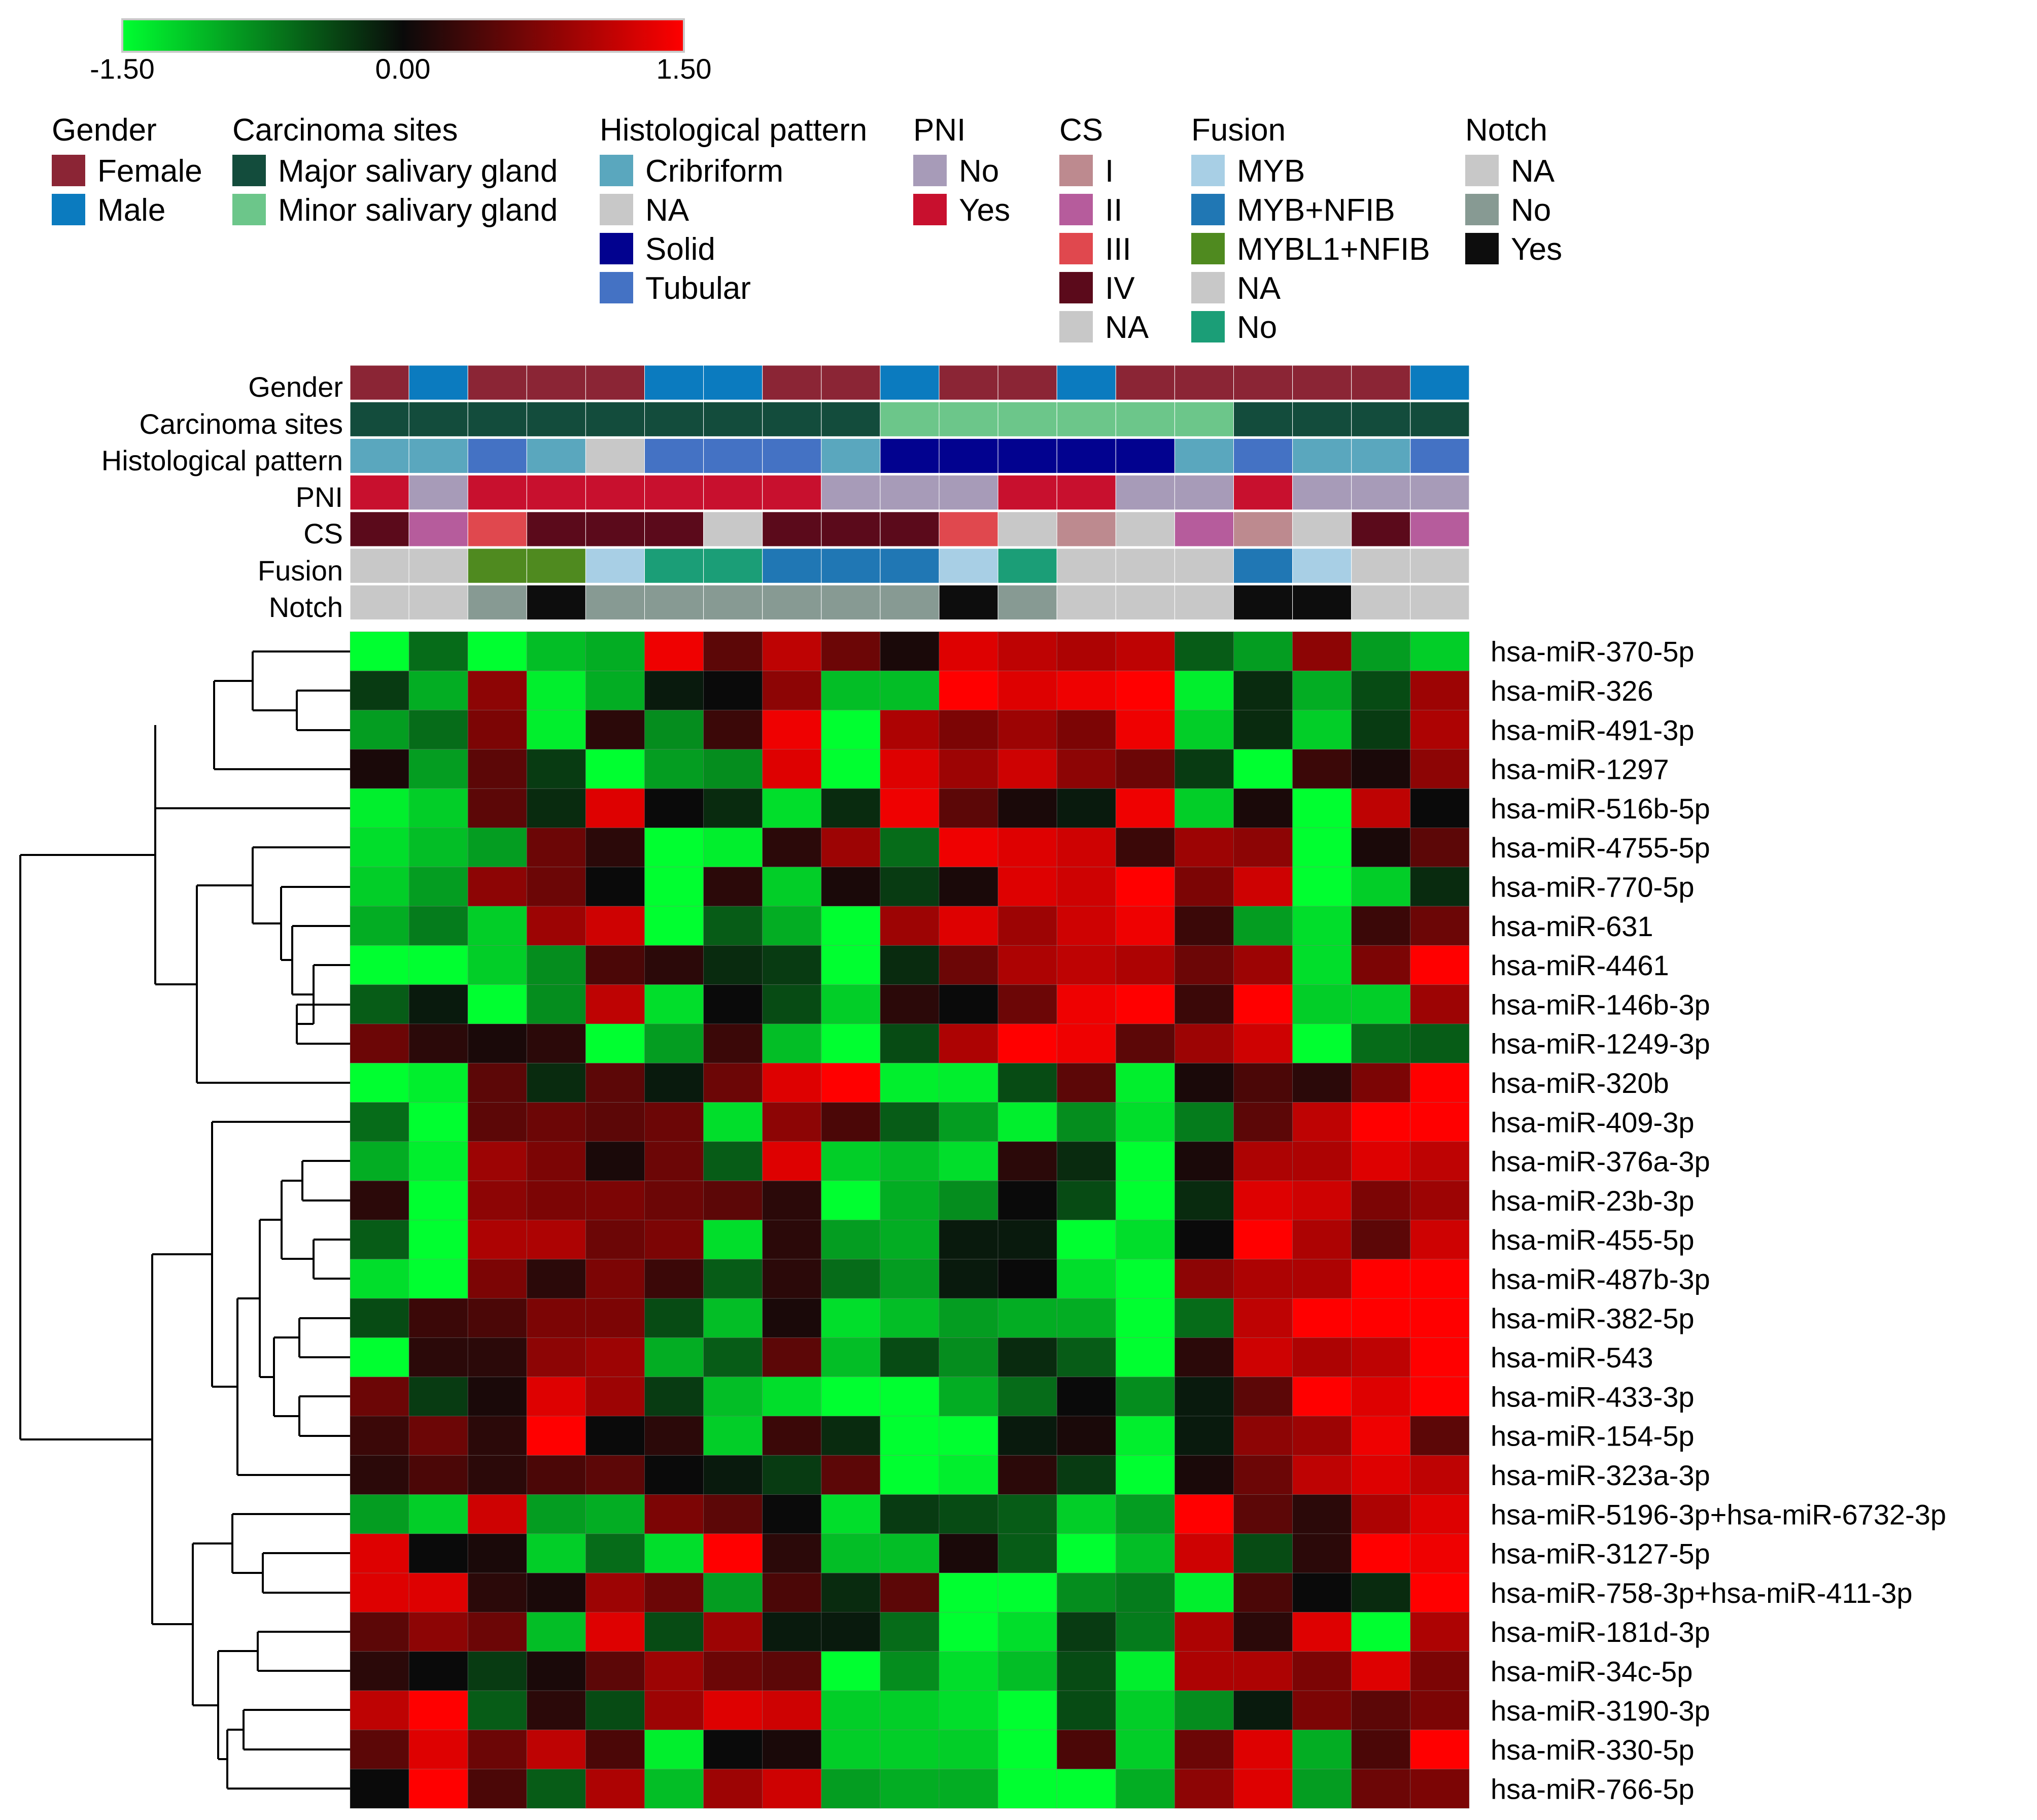  I want to click on row-label: hsa-miR-516b-5p, so click(1600, 809).